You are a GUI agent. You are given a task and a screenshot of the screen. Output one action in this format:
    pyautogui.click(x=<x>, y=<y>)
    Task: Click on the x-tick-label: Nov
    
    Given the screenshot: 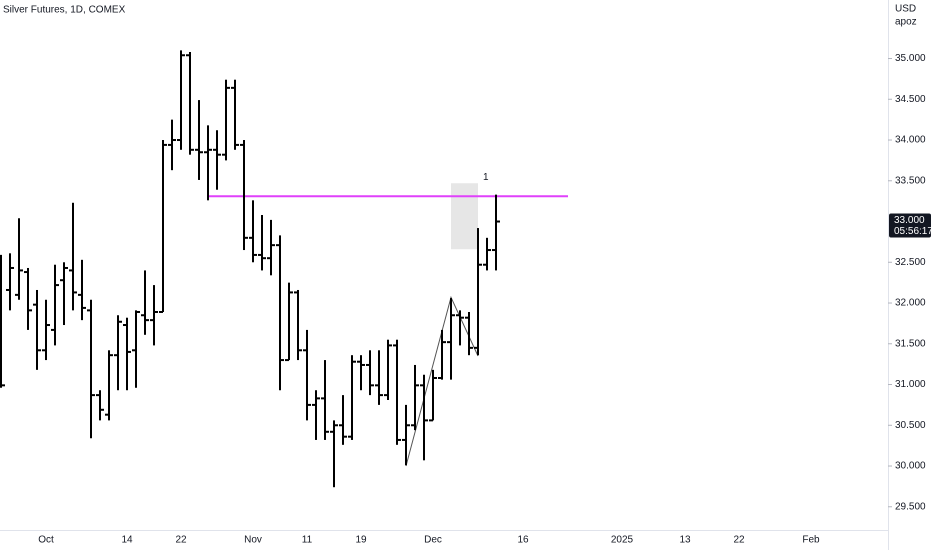 What is the action you would take?
    pyautogui.click(x=253, y=540)
    